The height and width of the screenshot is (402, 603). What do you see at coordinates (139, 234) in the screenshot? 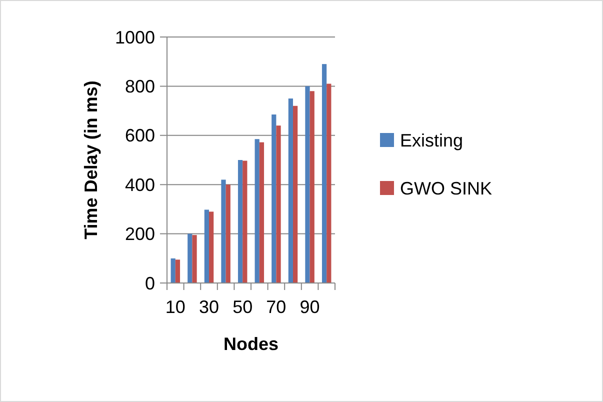
I see `y-tick-label: 200` at bounding box center [139, 234].